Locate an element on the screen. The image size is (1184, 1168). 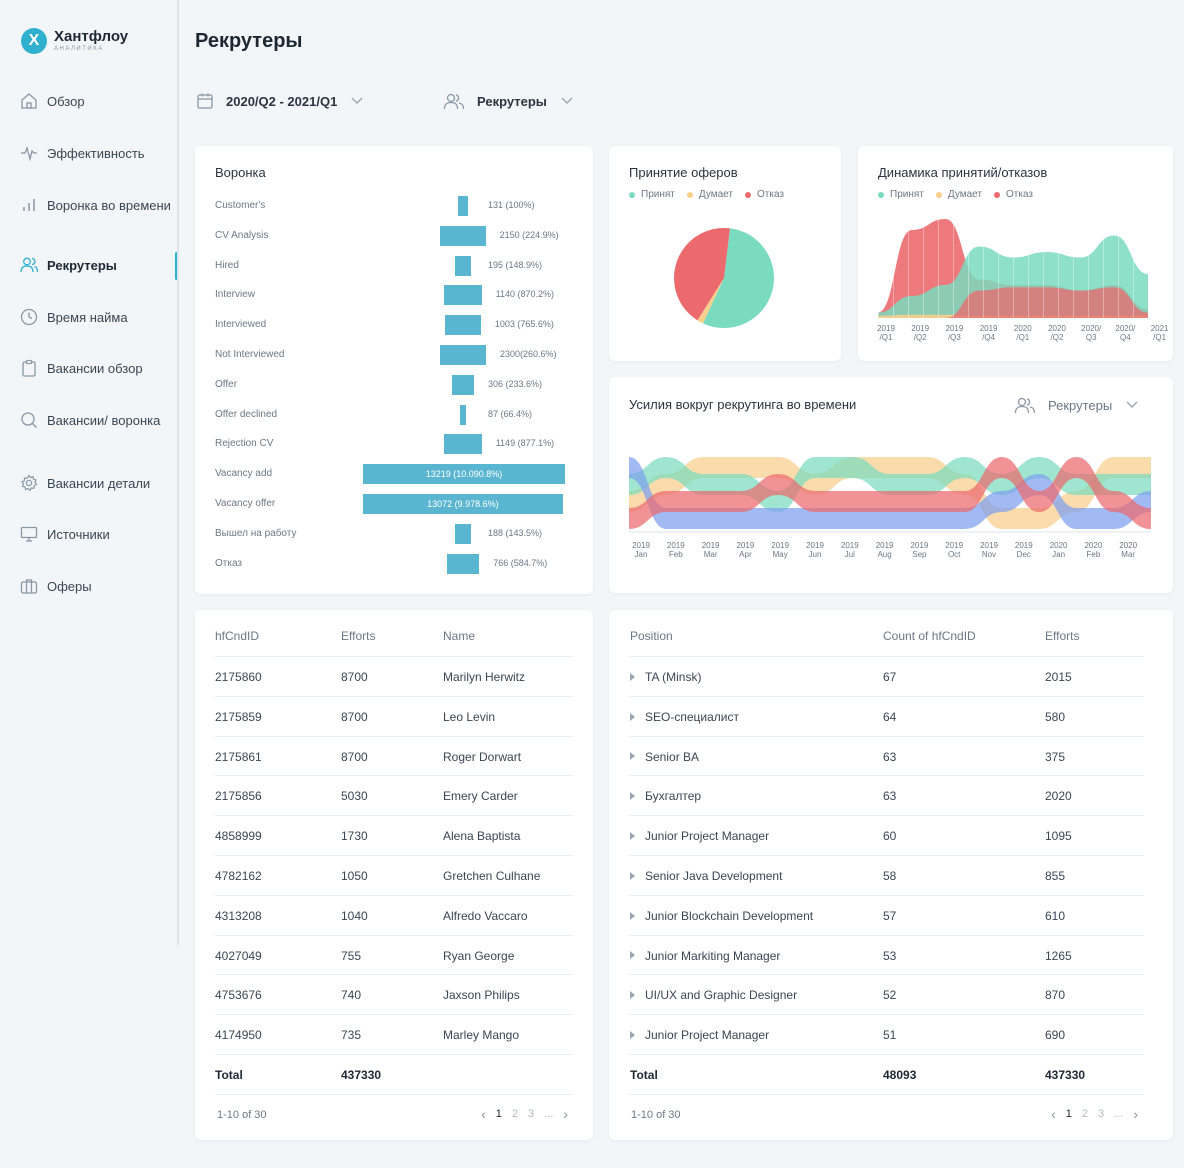
table-row: Junior Project Manager 60 1095 is located at coordinates (886, 835).